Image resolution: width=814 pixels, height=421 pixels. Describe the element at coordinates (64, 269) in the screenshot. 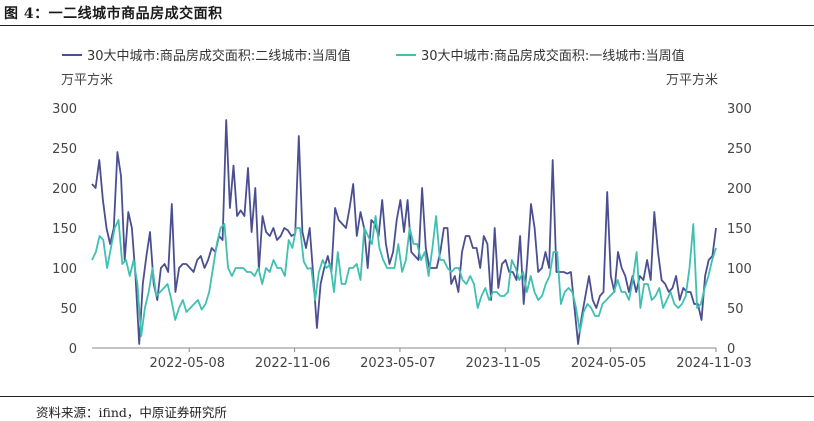

I see `y-tick-label-left: 100` at that location.